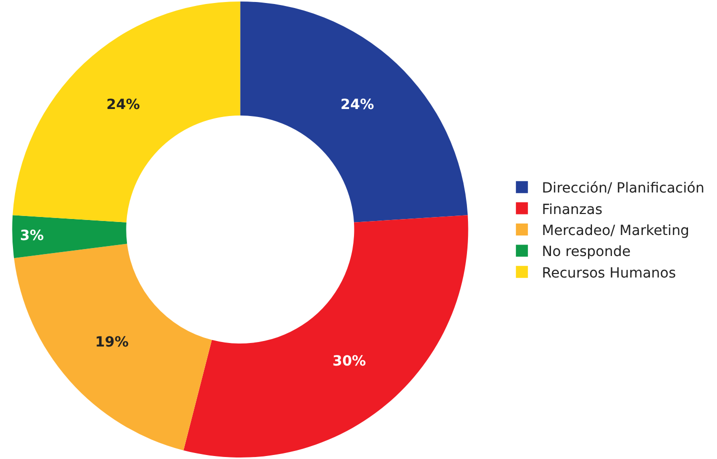 This screenshot has height=459, width=717. Describe the element at coordinates (609, 273) in the screenshot. I see `legend-label: Recursos Humanos` at that location.